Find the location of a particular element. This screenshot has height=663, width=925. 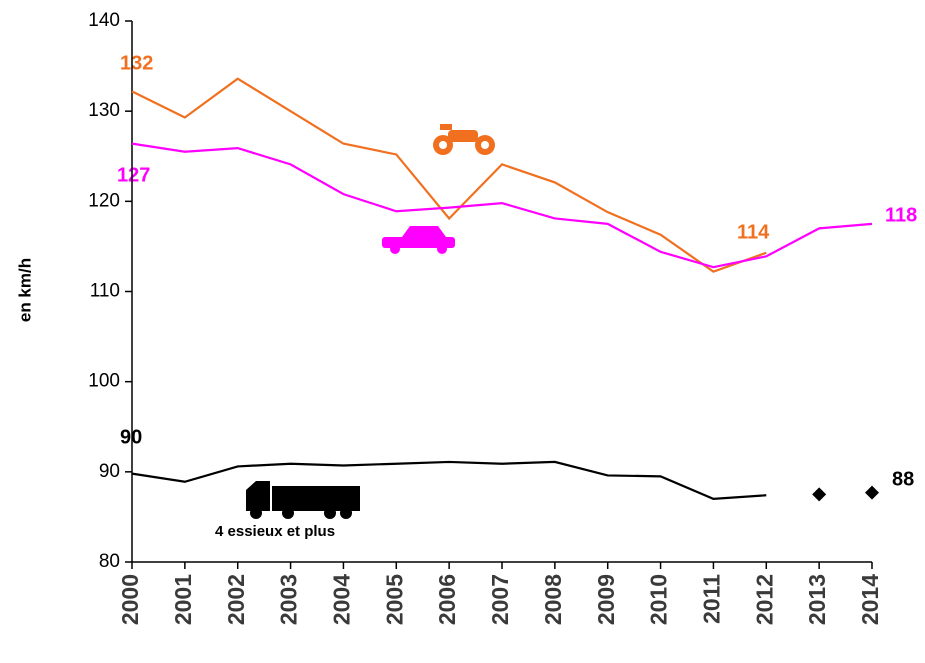

x-tick-label: 2014 is located at coordinates (870, 599).